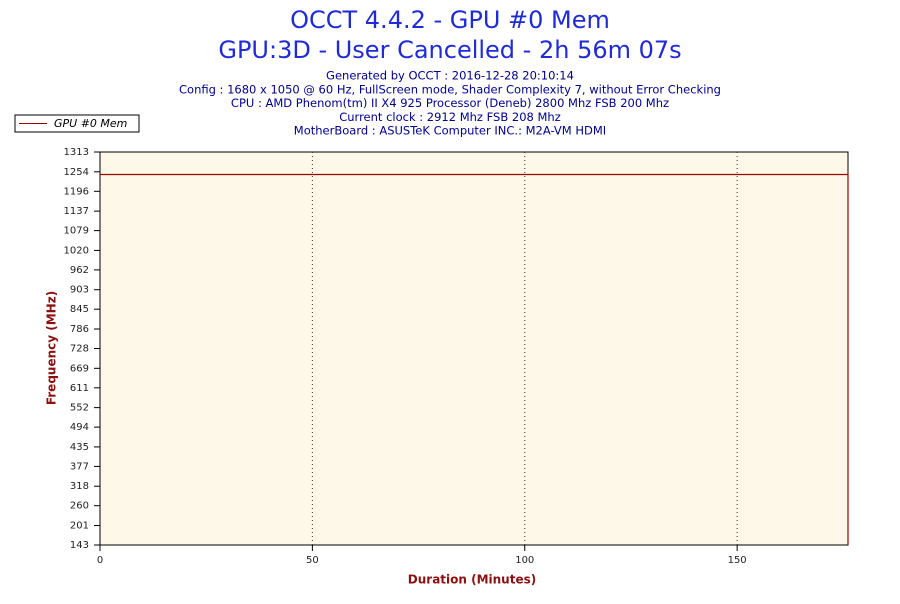 The width and height of the screenshot is (900, 604). What do you see at coordinates (79, 290) in the screenshot?
I see `y-tick-label: 903` at bounding box center [79, 290].